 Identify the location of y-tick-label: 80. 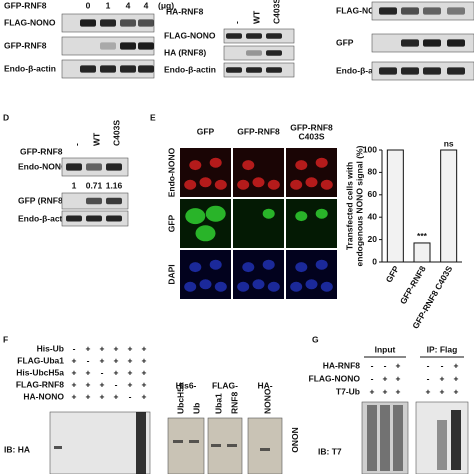
(373, 172).